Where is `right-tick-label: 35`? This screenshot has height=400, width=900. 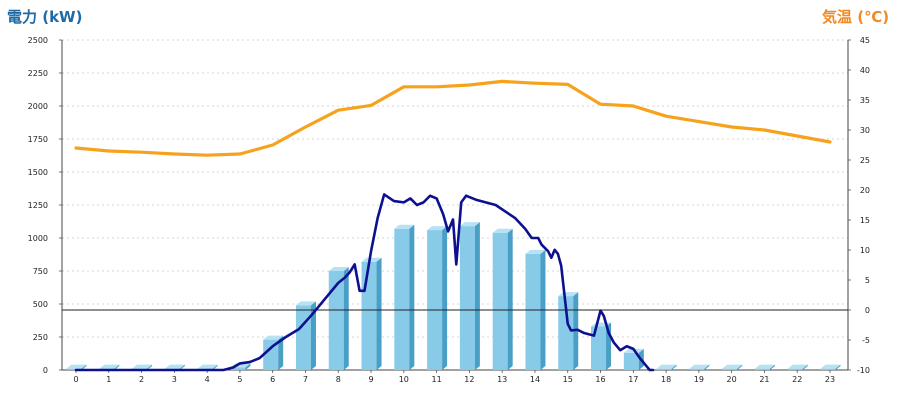 right-tick-label: 35 is located at coordinates (865, 100).